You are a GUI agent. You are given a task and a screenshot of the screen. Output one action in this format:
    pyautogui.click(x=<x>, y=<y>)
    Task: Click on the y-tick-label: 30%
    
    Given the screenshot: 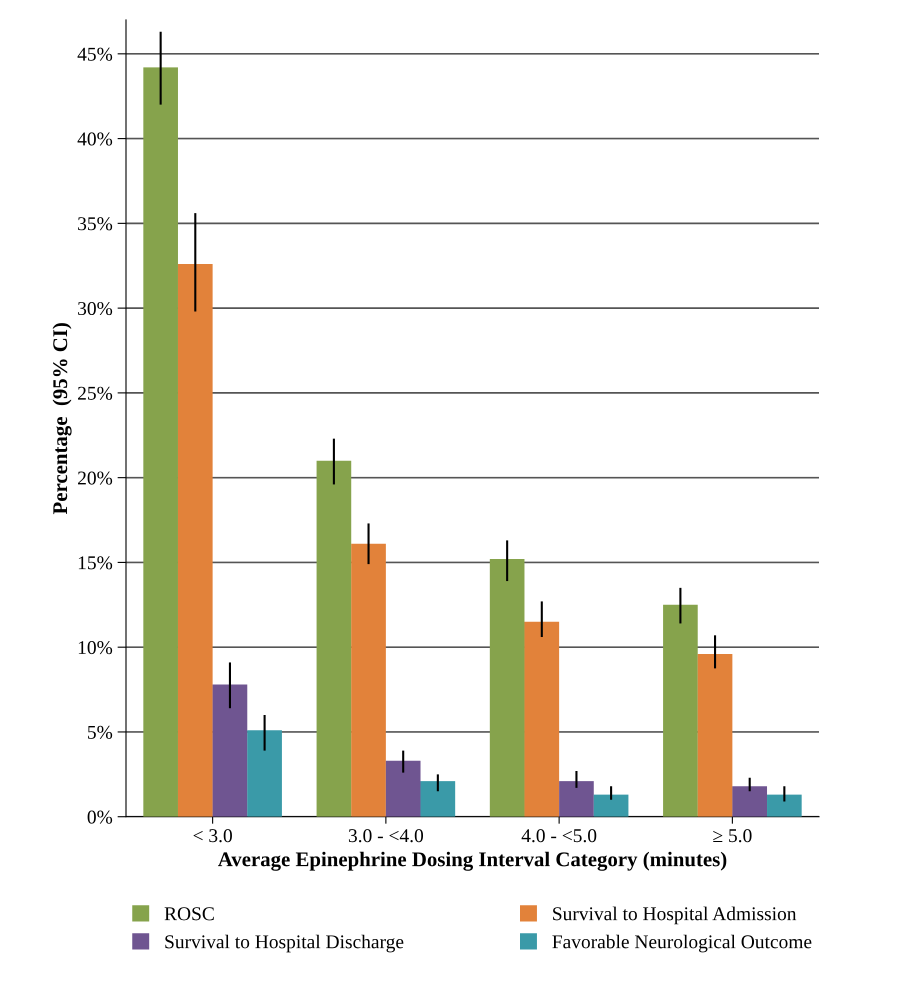 What is the action you would take?
    pyautogui.click(x=95, y=309)
    